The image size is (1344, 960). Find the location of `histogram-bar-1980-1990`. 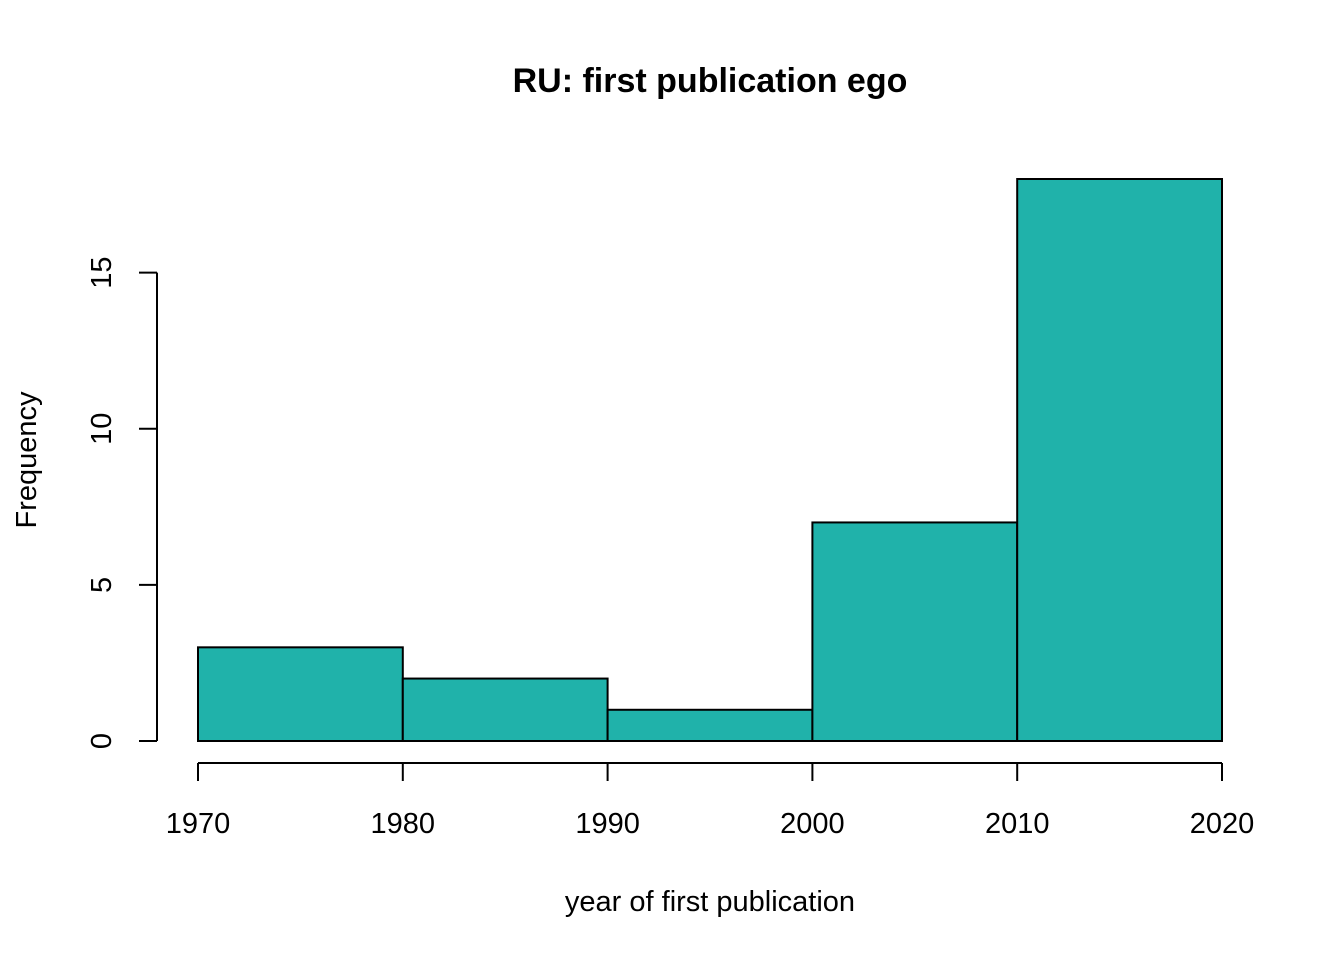

histogram-bar-1980-1990 is located at coordinates (505, 709).